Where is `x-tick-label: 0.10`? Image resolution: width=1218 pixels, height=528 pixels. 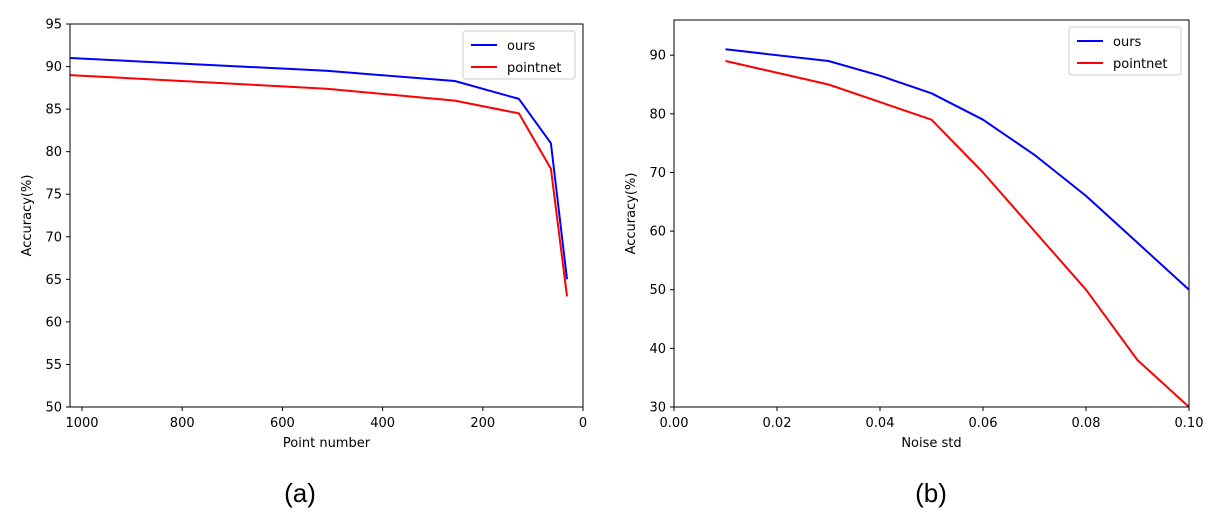
x-tick-label: 0.10 is located at coordinates (1189, 423).